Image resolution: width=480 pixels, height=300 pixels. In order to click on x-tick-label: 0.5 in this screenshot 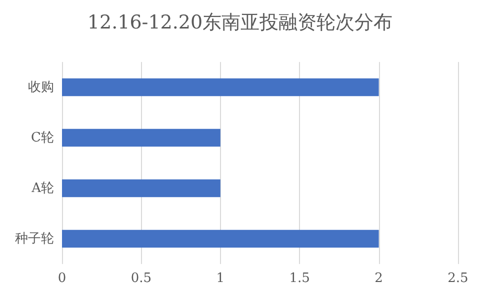, I will do `click(141, 278)`.